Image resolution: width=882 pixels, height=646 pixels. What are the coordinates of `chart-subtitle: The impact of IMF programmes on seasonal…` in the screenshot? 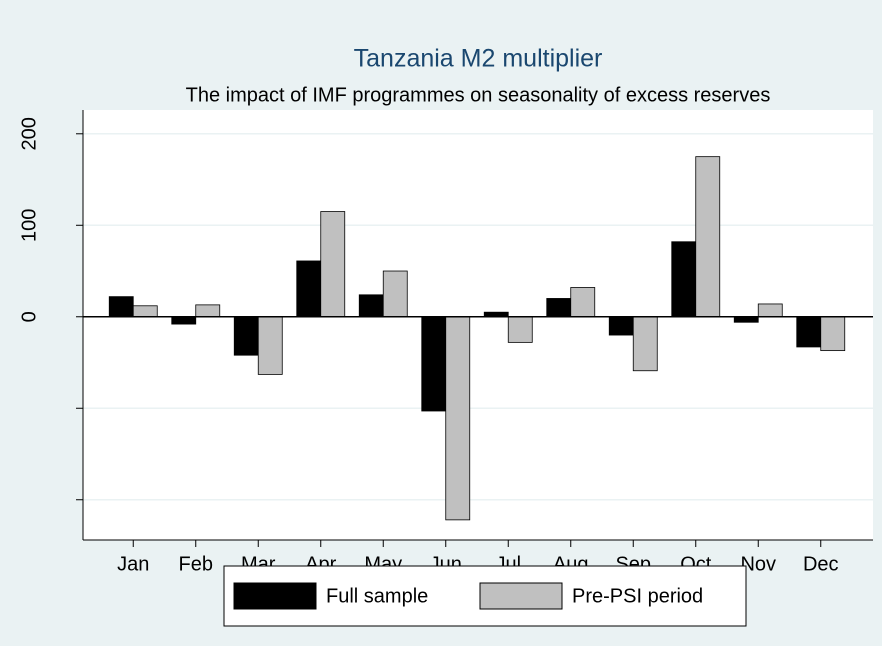 It's located at (478, 95).